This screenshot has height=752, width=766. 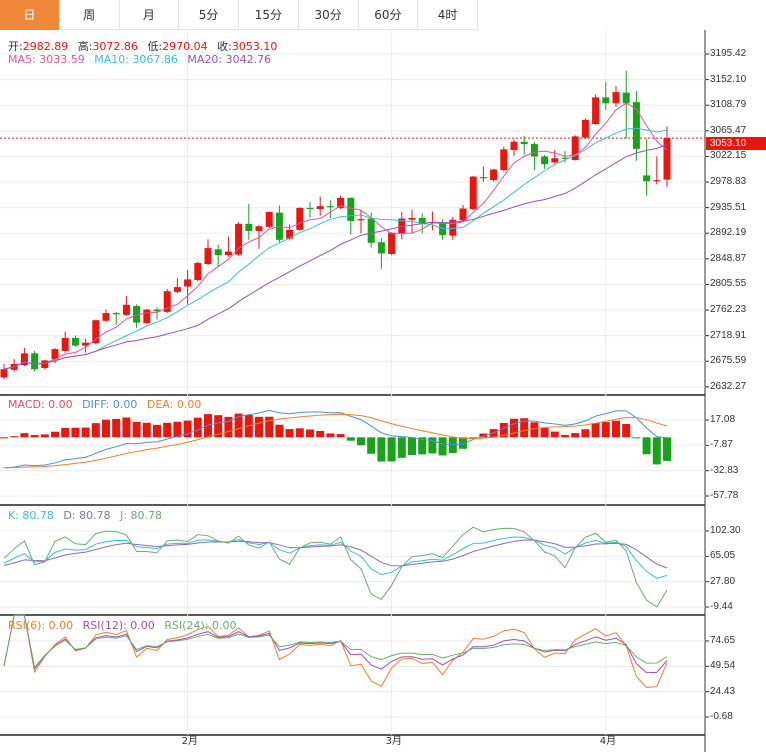 What do you see at coordinates (88, 515) in the screenshot?
I see `kdj-legend: K: 80.78 D: 80.78 J: 80.78` at bounding box center [88, 515].